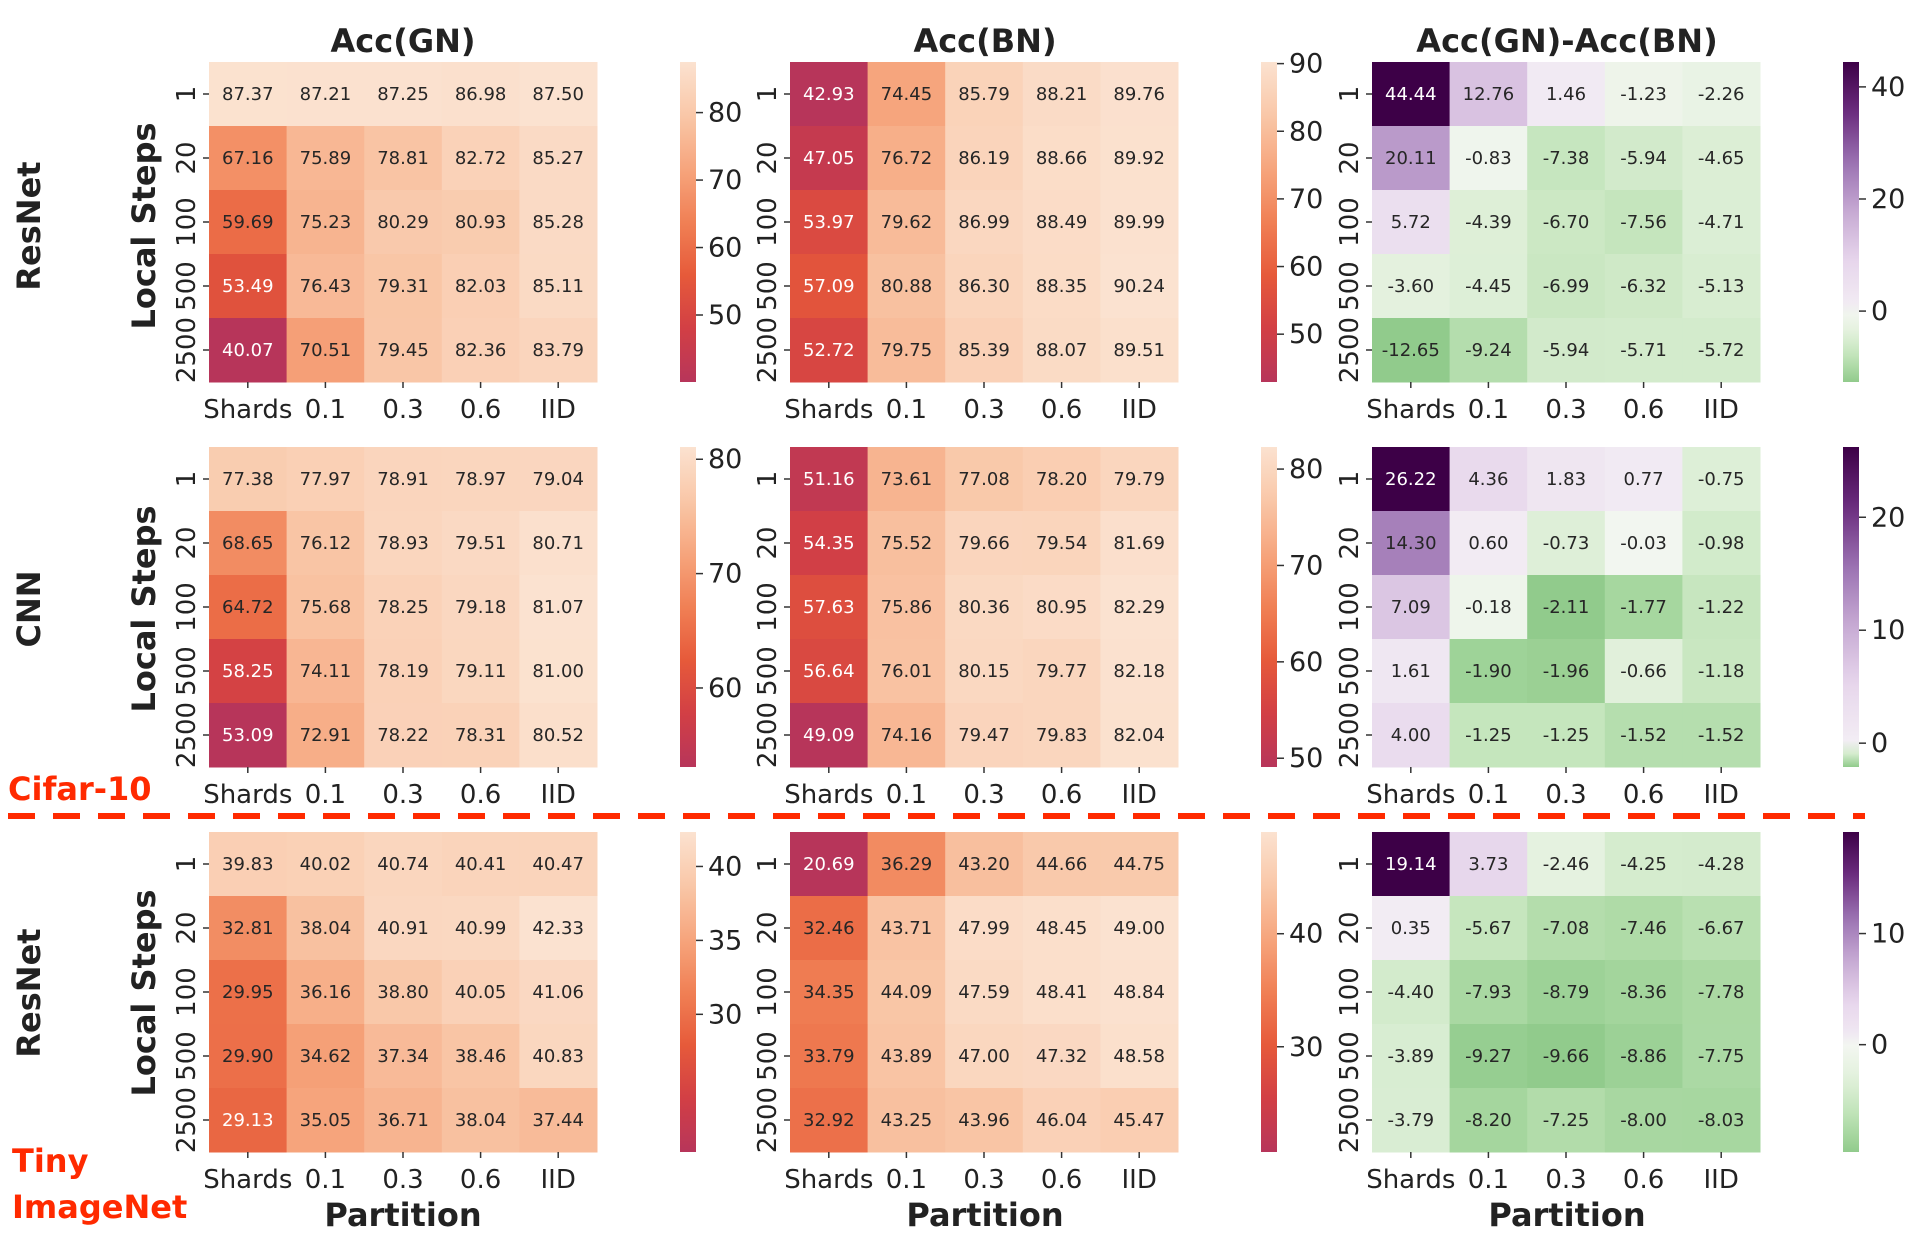  I want to click on cell-value-label: 74.11, so click(326, 671).